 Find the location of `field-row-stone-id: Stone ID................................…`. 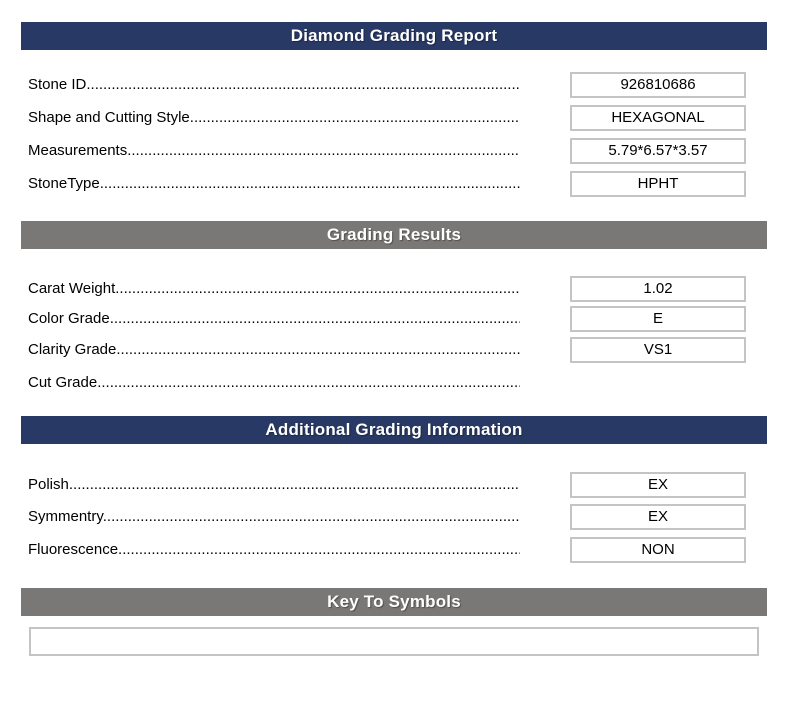

field-row-stone-id: Stone ID................................… is located at coordinates (395, 85).